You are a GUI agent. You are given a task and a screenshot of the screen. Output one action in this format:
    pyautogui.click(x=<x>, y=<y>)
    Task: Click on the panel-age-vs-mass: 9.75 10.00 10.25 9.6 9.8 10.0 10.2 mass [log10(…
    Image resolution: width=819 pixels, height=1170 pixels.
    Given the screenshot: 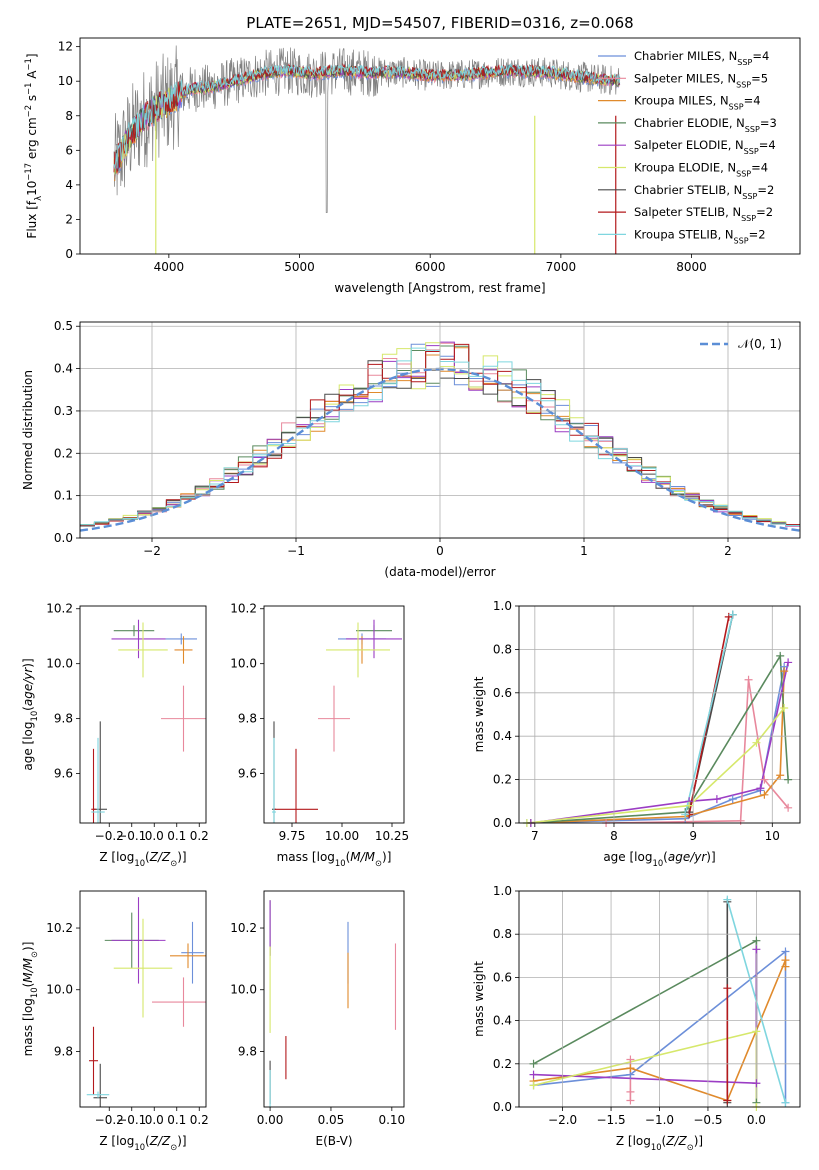 What is the action you would take?
    pyautogui.click(x=319, y=735)
    